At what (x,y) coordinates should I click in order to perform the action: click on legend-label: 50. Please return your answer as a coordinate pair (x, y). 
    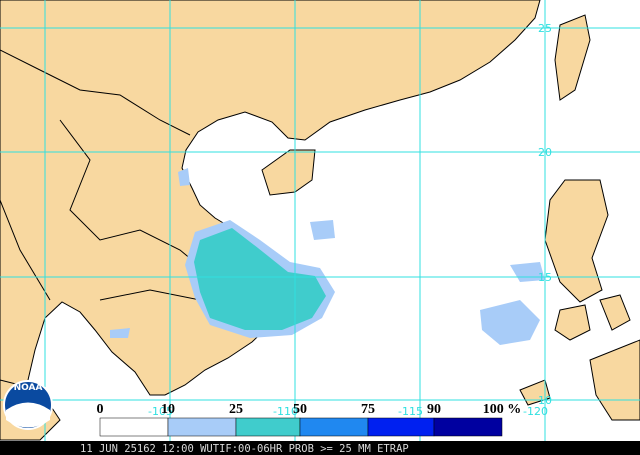
    Looking at the image, I should click on (300, 409).